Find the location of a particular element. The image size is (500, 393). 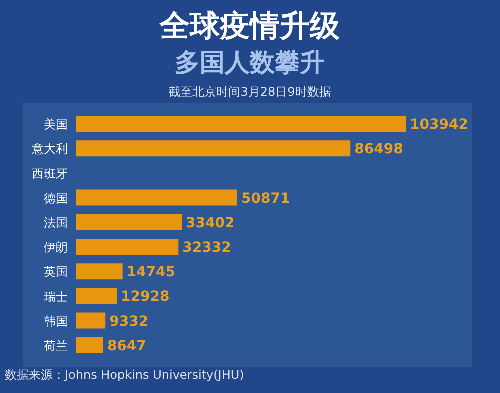

data-label: 12928 is located at coordinates (145, 297).